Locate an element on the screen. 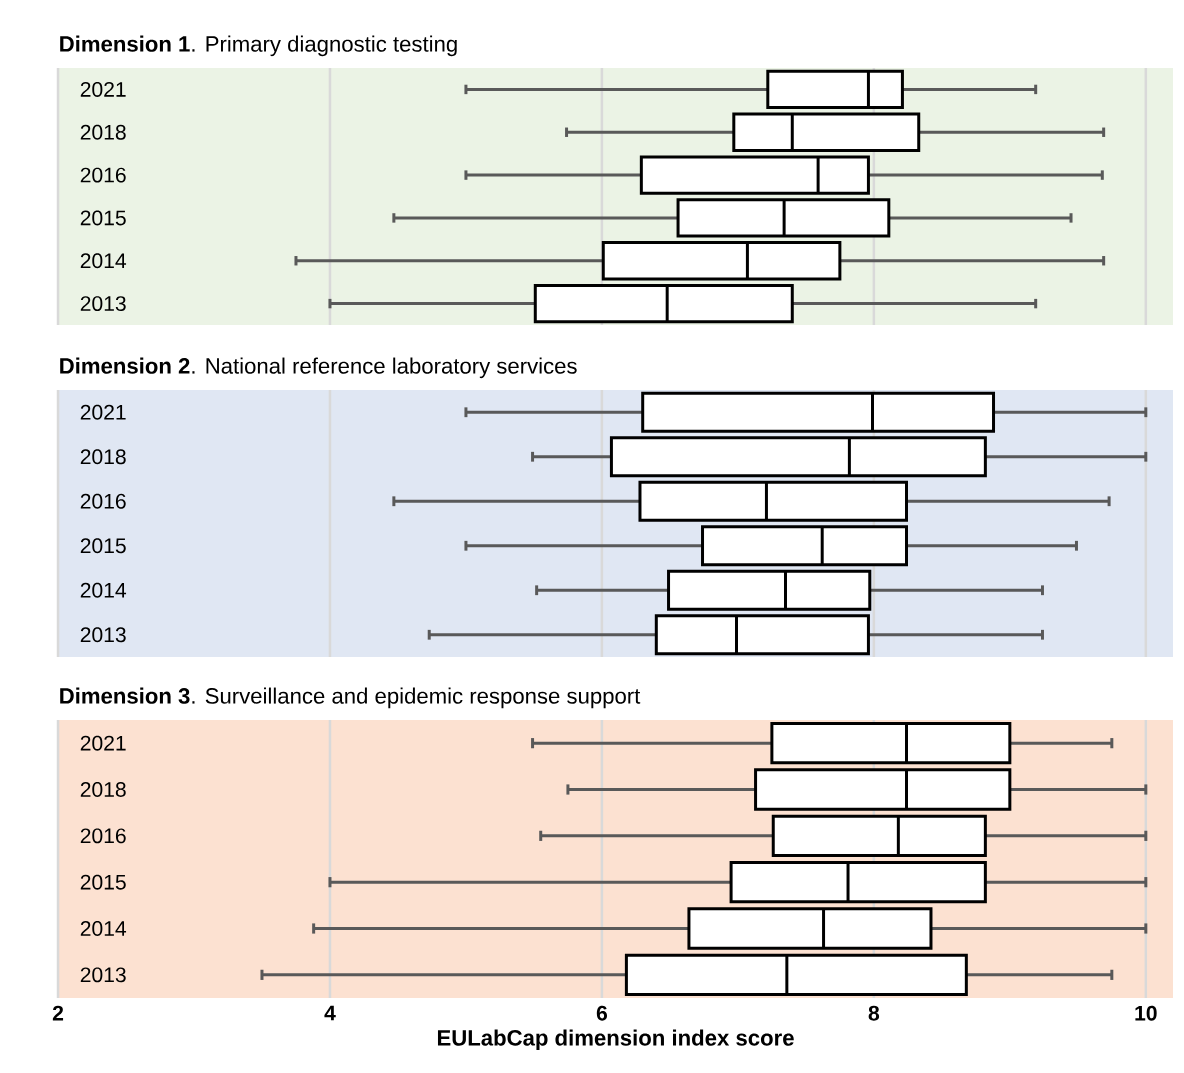 This screenshot has height=1073, width=1184. x-tick-label: 10 is located at coordinates (1146, 1013).